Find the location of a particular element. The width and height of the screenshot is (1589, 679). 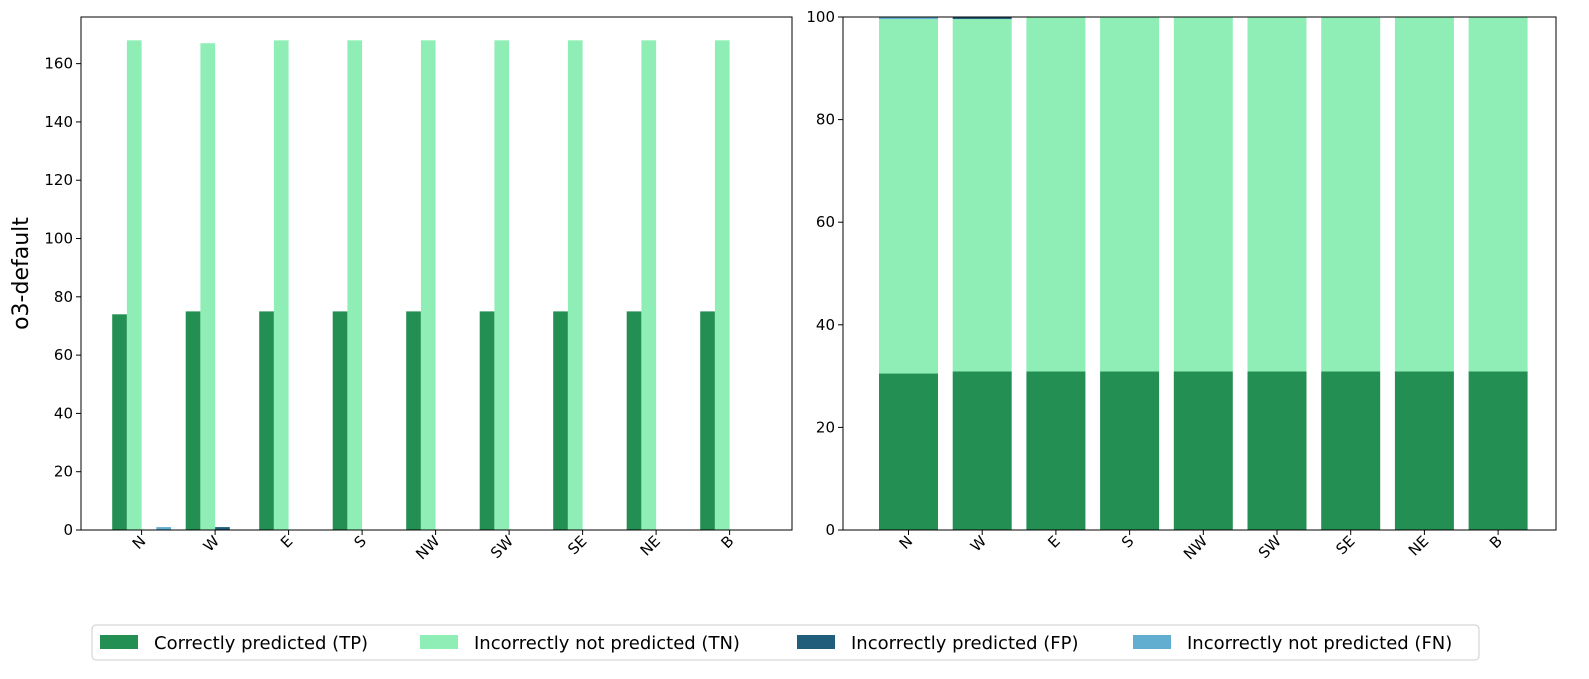

stack-correctly-predicted-tp-ne is located at coordinates (1424, 450).